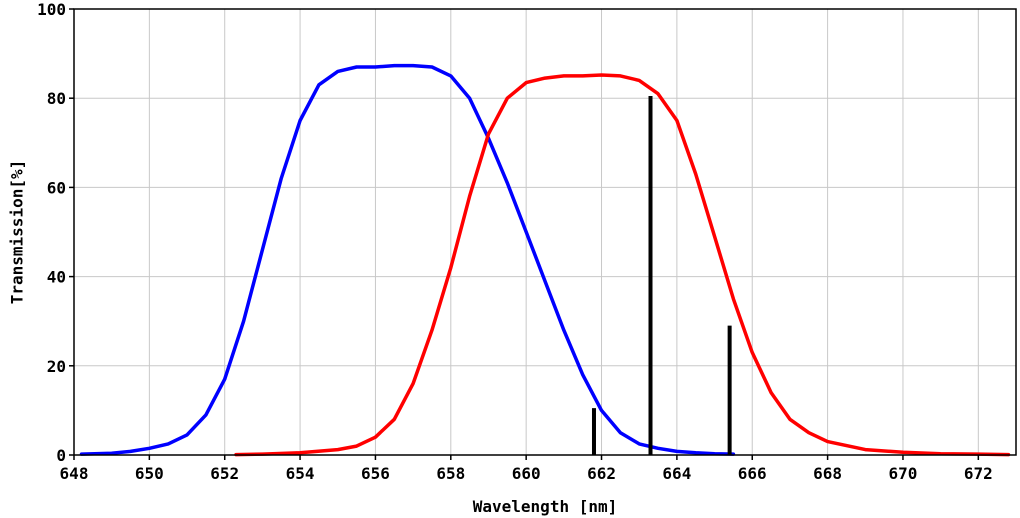 Image resolution: width=1020 pixels, height=518 pixels. I want to click on y-tick-label: 0, so click(61, 455).